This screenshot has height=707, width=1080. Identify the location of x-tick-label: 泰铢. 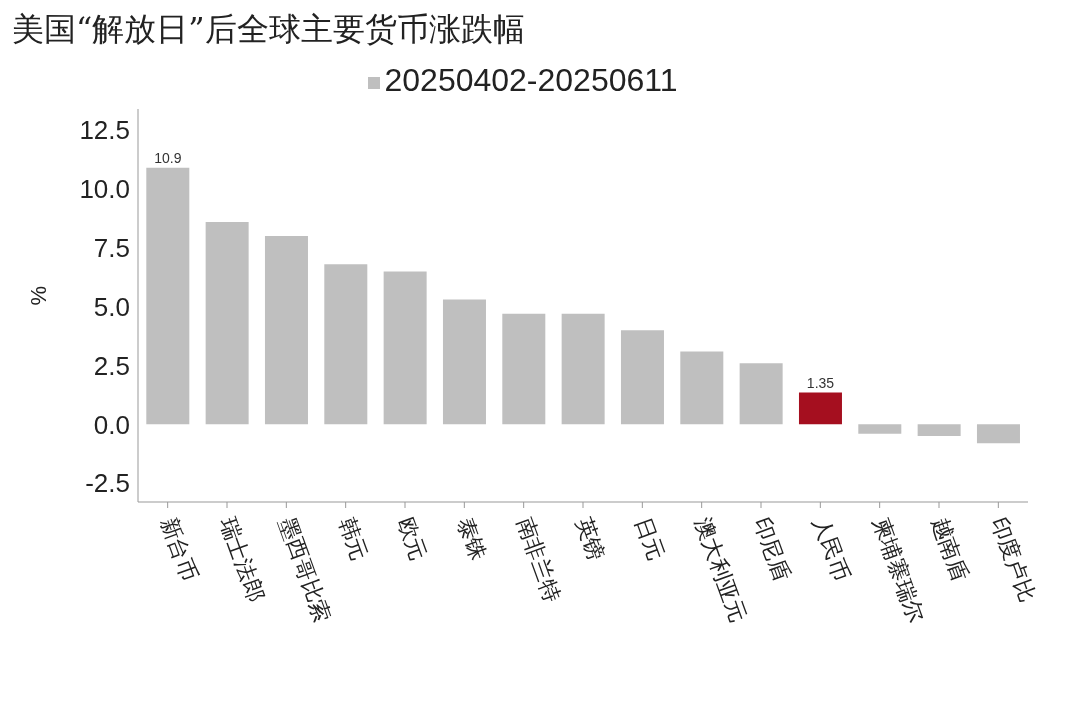
(472, 538).